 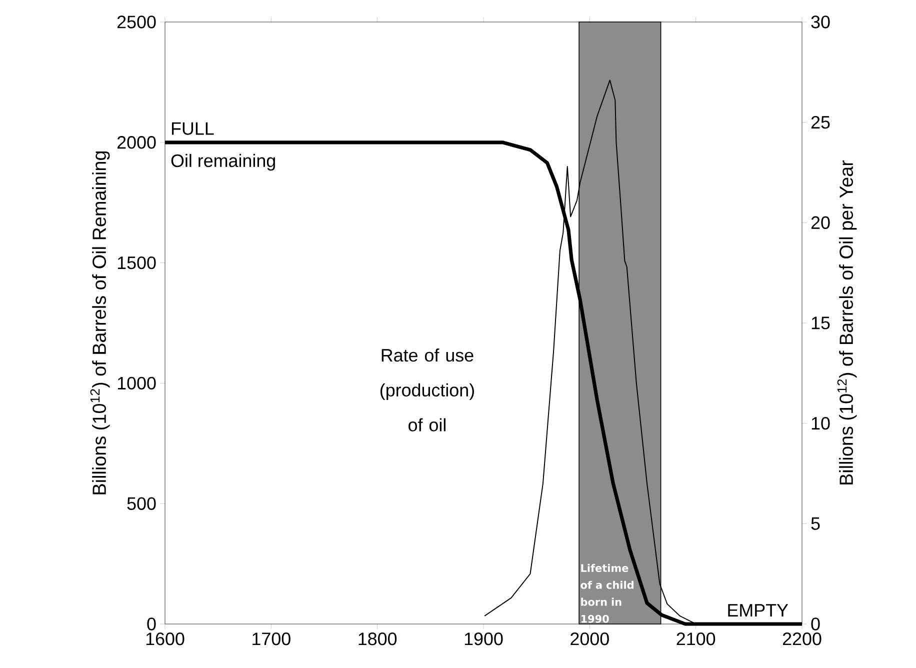 What do you see at coordinates (802, 639) in the screenshot?
I see `x-tick-label: 2200` at bounding box center [802, 639].